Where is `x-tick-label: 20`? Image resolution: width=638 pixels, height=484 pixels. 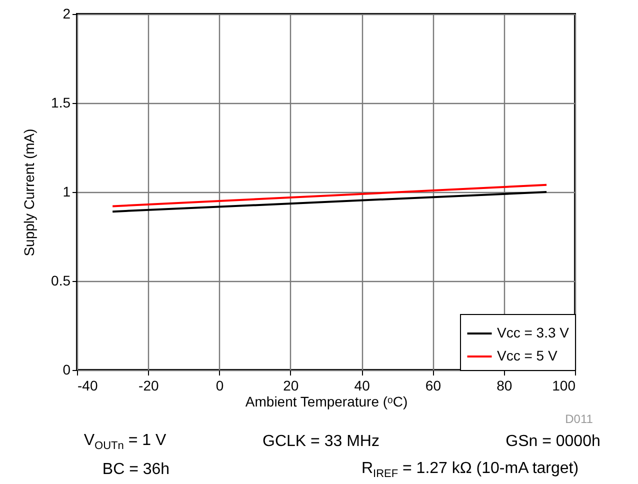 x-tick-label: 20 is located at coordinates (291, 386).